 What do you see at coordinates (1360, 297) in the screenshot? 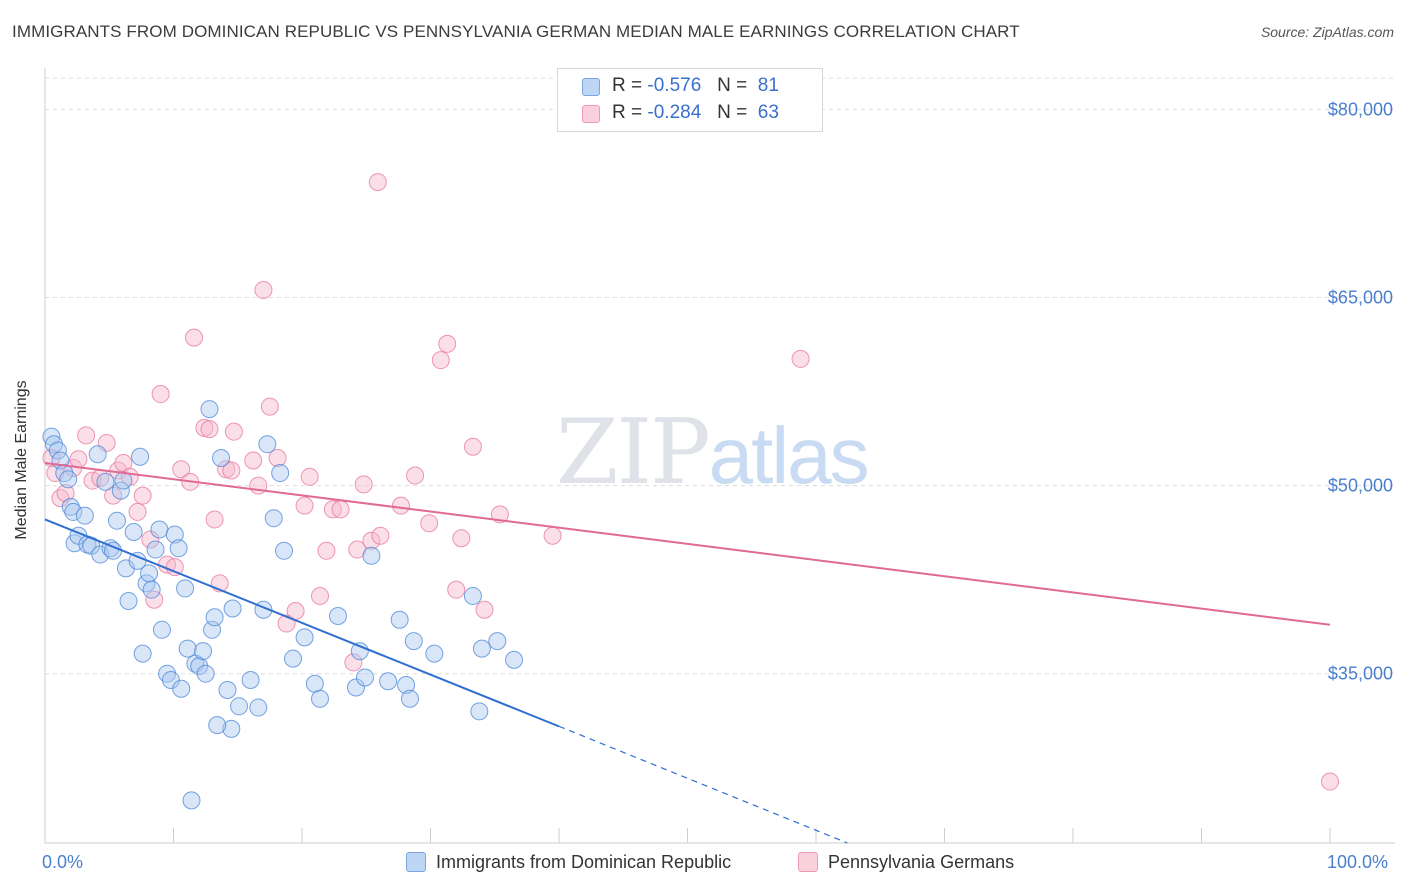
I see `y-tick-label: $65,000` at bounding box center [1360, 297].